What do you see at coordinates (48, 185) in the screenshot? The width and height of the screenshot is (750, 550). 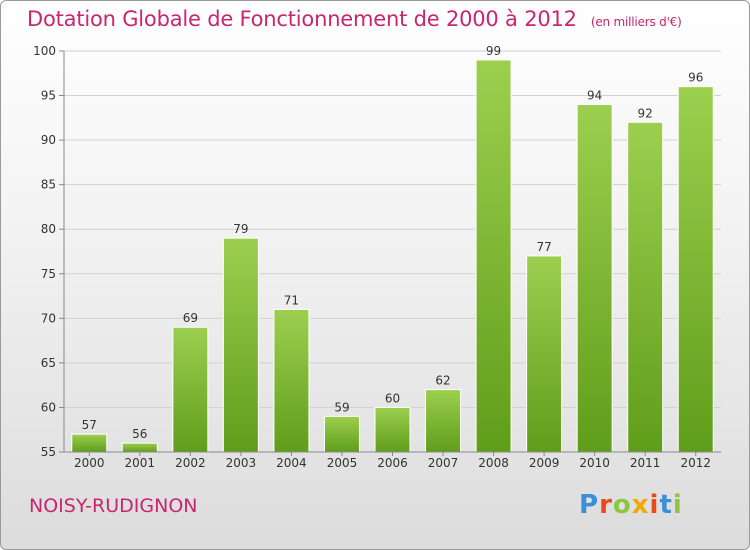 I see `y-tick-label: 85` at bounding box center [48, 185].